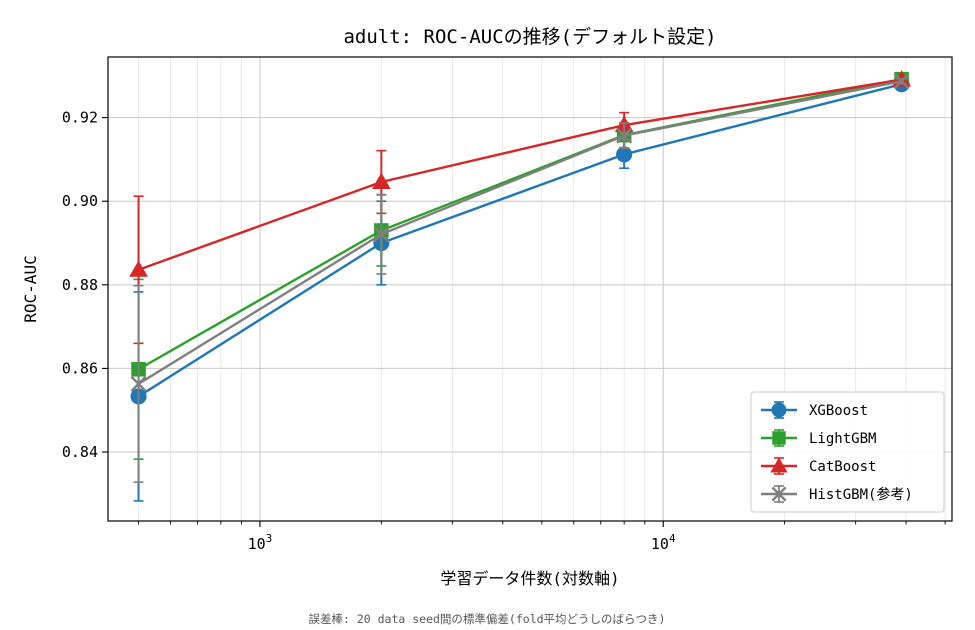 This screenshot has width=975, height=630. What do you see at coordinates (861, 494) in the screenshot?
I see `legend-label: HistGBM(参考)` at bounding box center [861, 494].